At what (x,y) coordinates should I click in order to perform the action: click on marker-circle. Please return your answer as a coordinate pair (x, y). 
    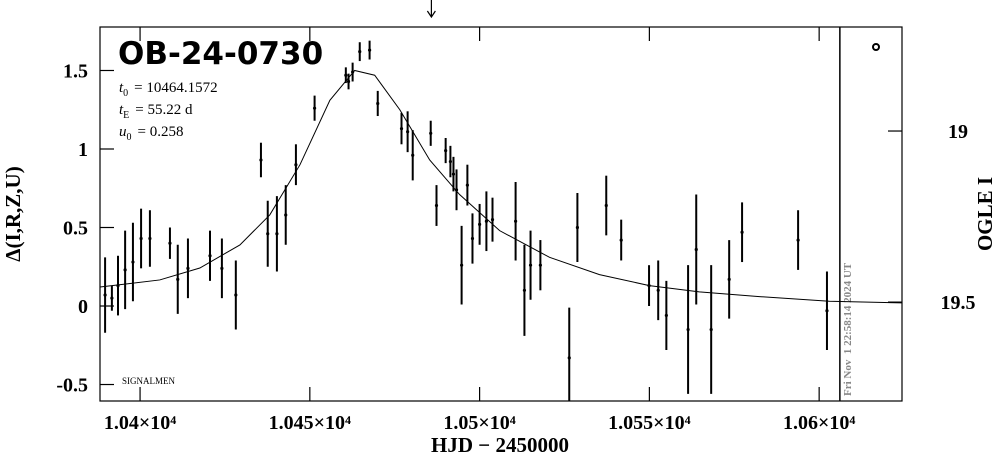
    Looking at the image, I should click on (876, 47).